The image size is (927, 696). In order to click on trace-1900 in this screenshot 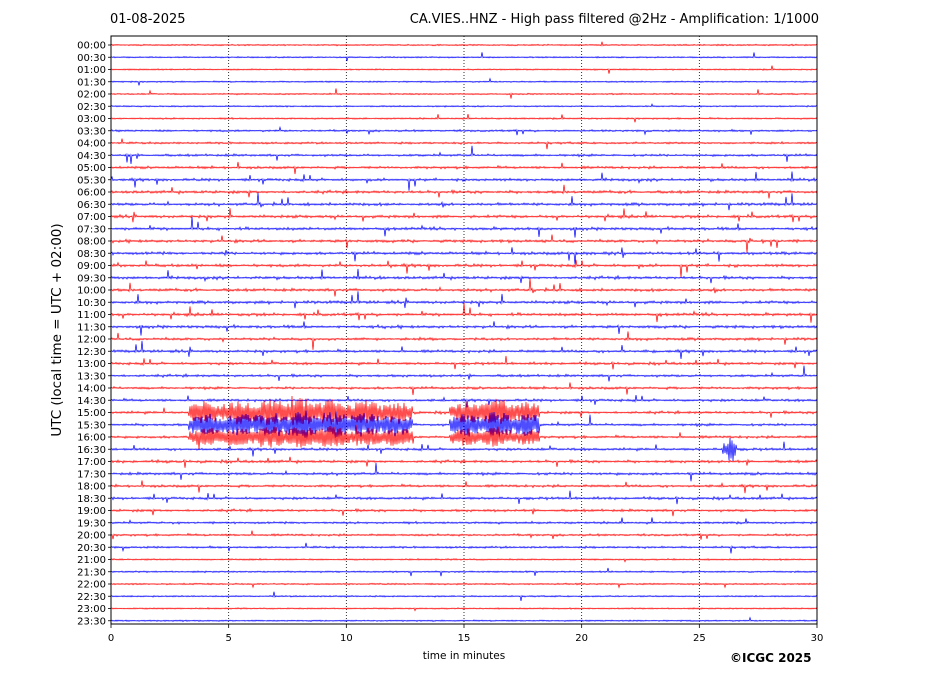, I will do `click(464, 512)`.